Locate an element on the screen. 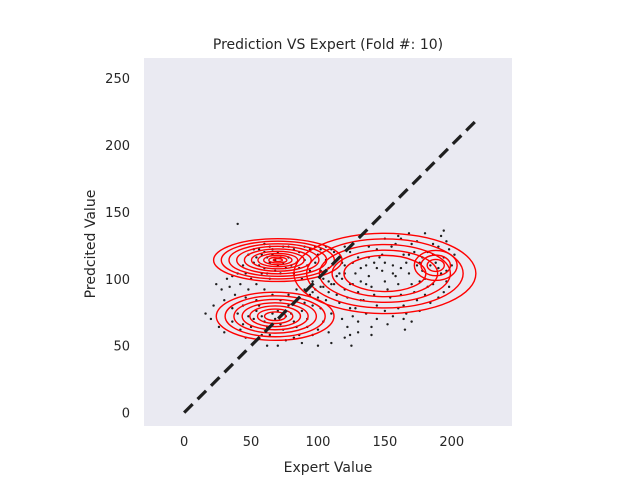  y-axis-ticks: 0 50 100 150 200 250 is located at coordinates (117, 247).